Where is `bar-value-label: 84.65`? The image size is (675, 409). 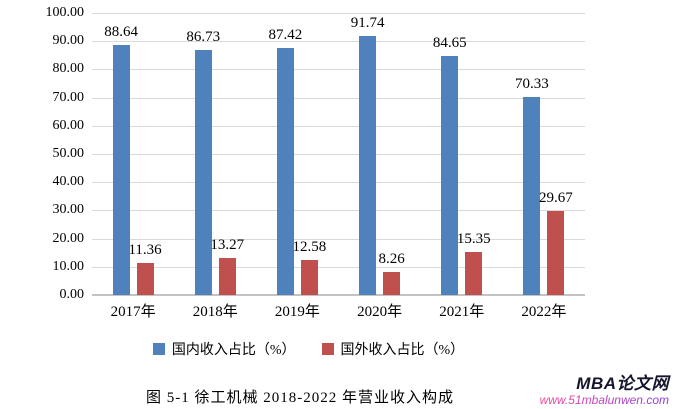 bar-value-label: 84.65 is located at coordinates (449, 43).